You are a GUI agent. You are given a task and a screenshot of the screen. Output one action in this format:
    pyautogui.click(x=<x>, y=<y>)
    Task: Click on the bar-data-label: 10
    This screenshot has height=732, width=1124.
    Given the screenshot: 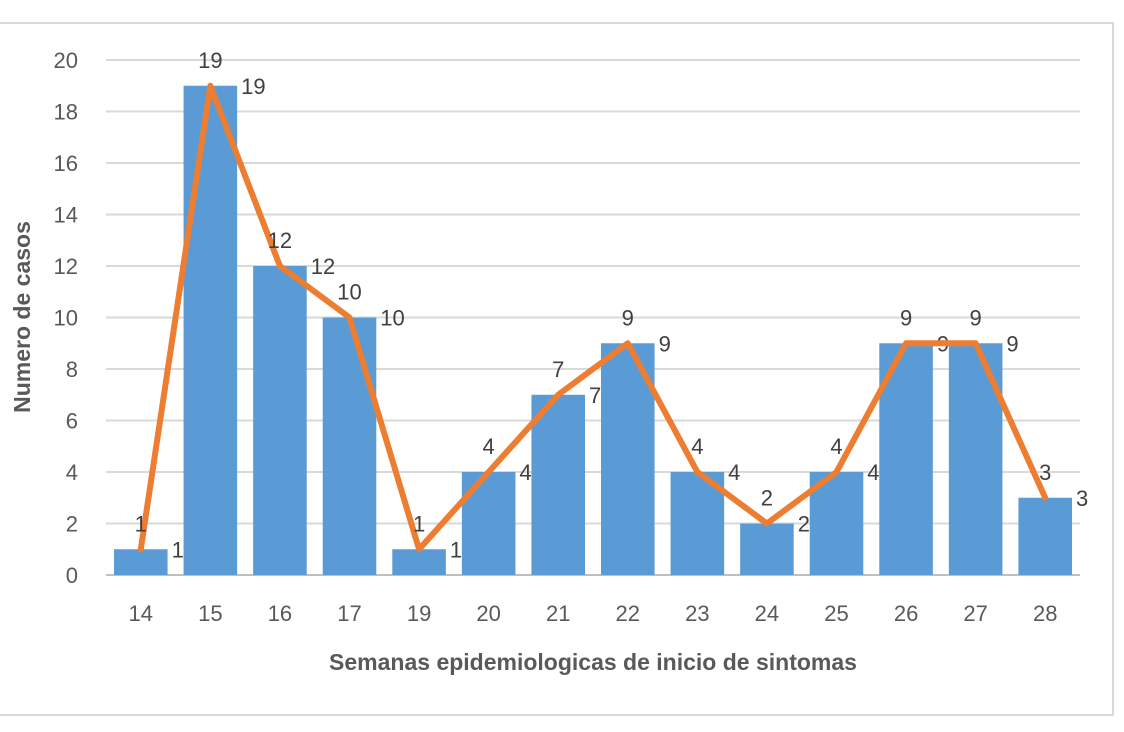 What is the action you would take?
    pyautogui.click(x=392, y=318)
    